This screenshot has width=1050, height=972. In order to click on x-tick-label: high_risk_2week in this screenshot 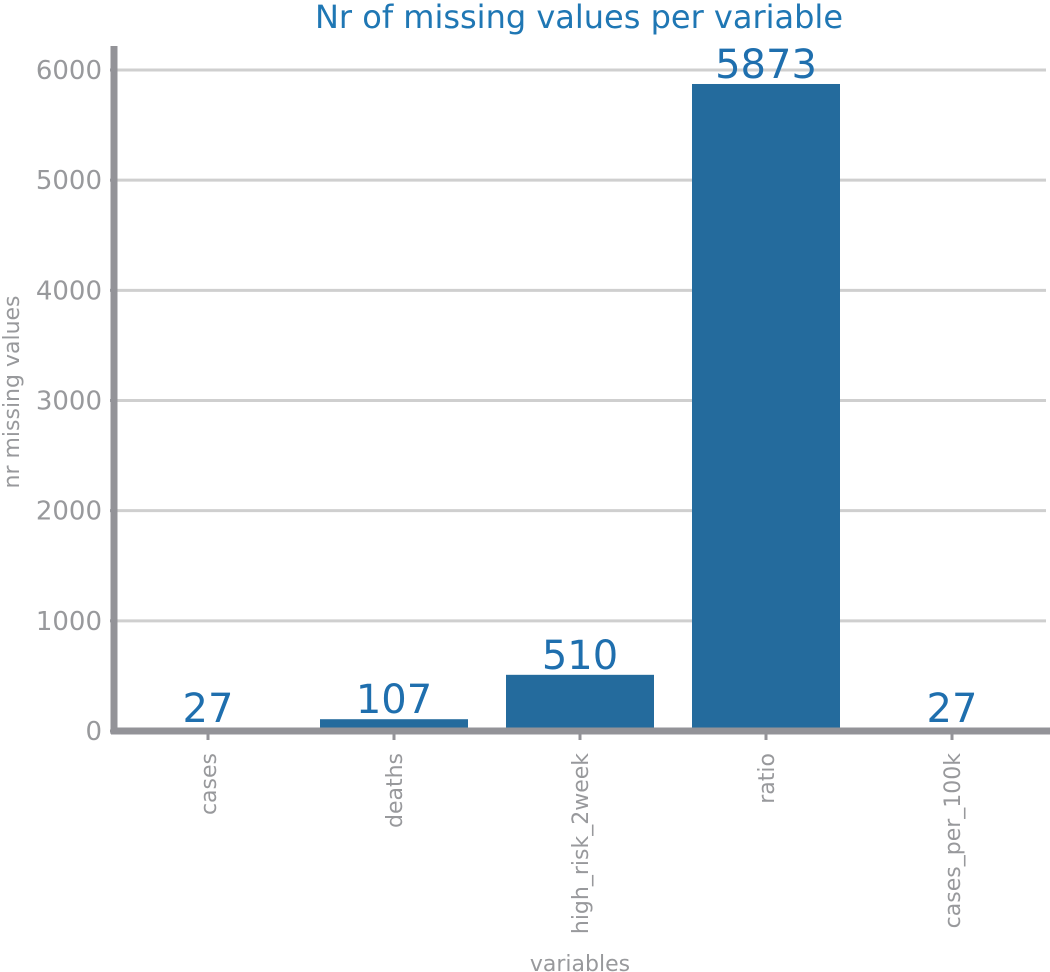, I will do `click(581, 843)`.